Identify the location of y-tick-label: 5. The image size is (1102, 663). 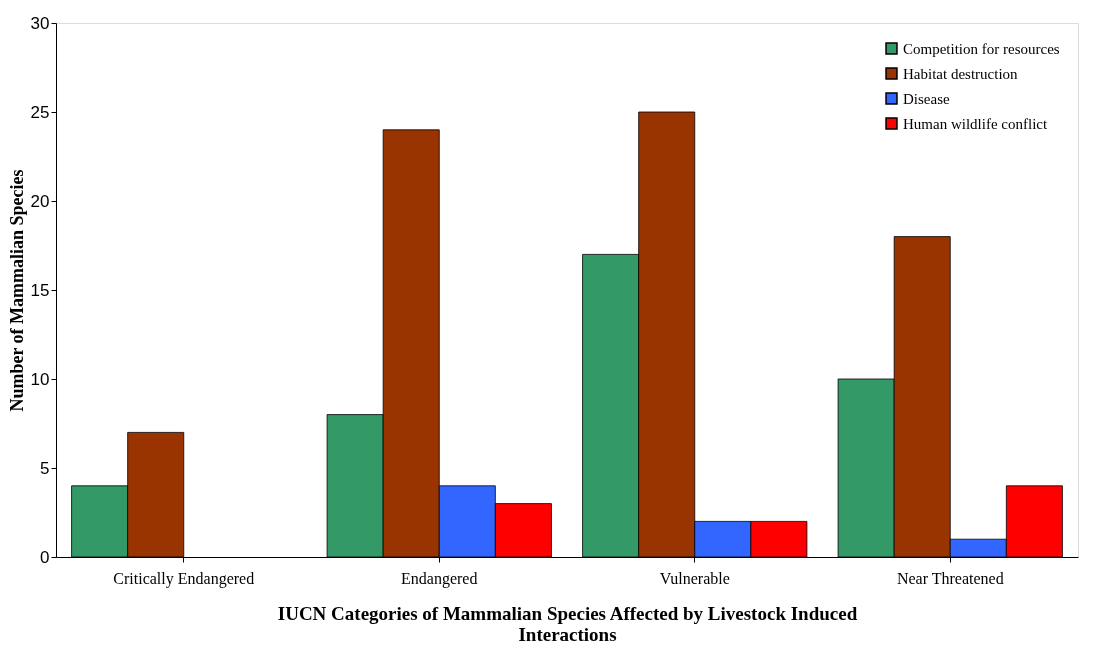
(45, 468).